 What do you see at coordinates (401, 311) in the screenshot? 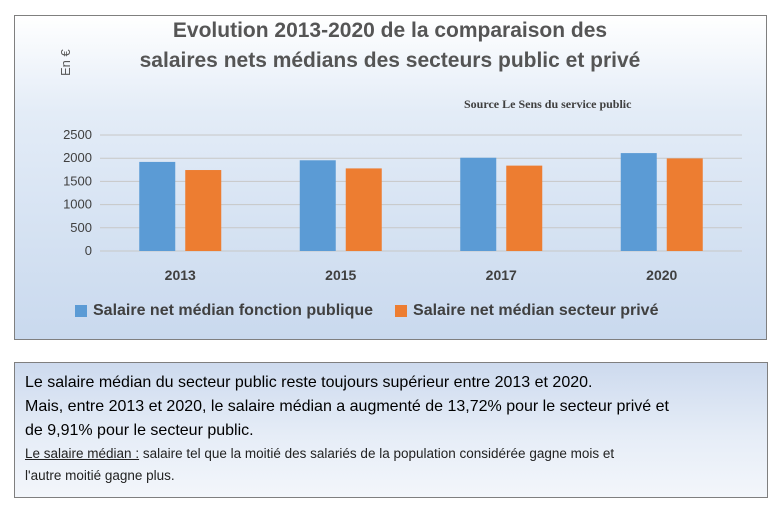
I see `legend-swatch-private` at bounding box center [401, 311].